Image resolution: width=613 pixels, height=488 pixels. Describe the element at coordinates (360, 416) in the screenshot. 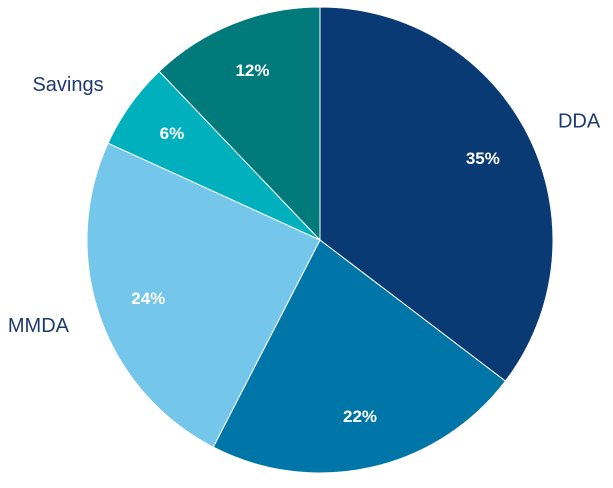

I see `slice-value-label: 22%` at that location.